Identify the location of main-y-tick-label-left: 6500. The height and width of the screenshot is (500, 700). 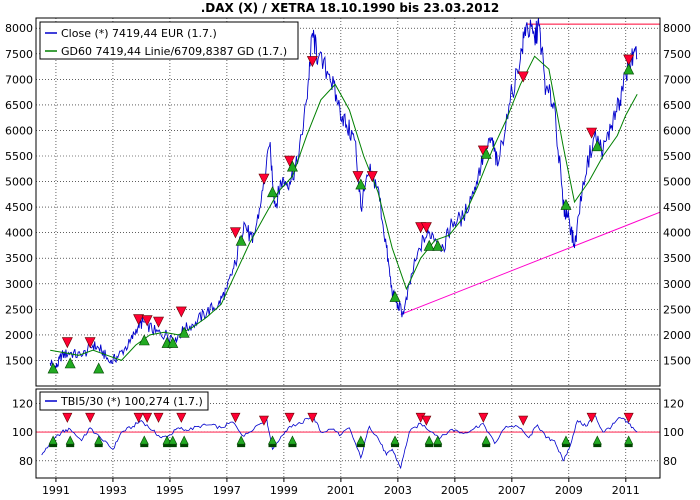
(19, 105).